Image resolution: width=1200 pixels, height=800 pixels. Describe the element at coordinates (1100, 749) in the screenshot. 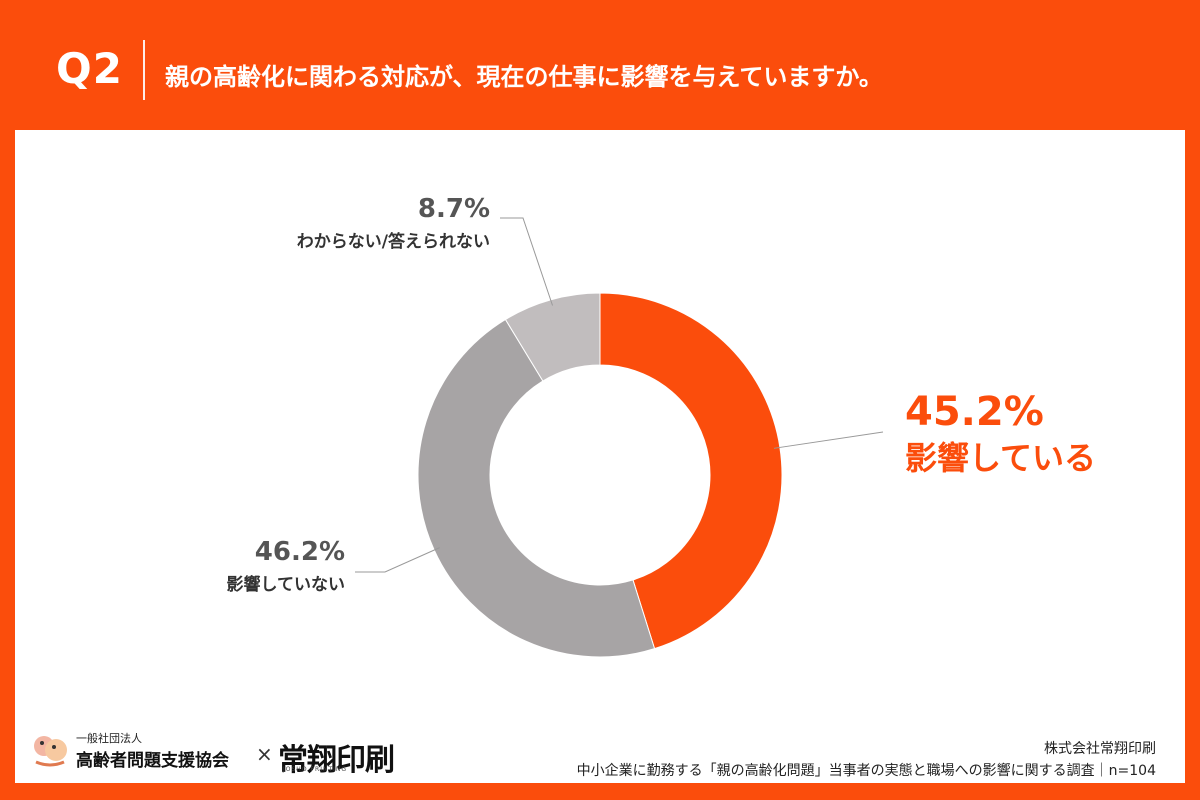

I see `company-name: 株式会社常翔印刷` at that location.